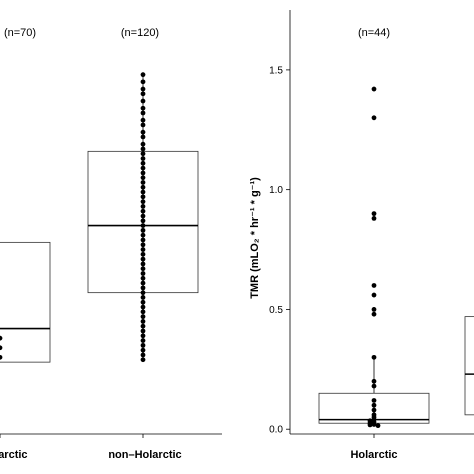 This screenshot has width=474, height=474. I want to click on right-y-tick-label-0: 0.0, so click(276, 430).